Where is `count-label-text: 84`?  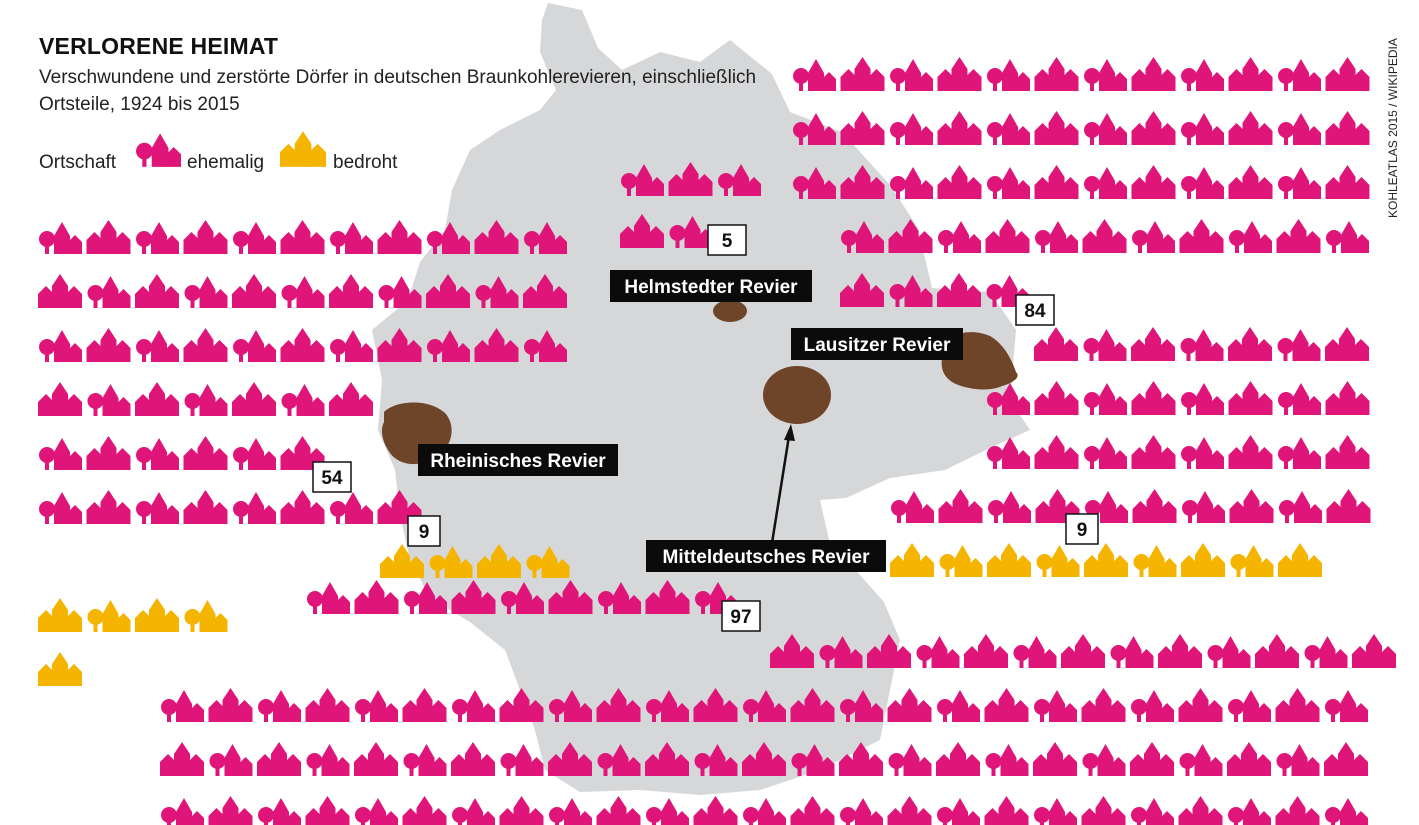 count-label-text: 84 is located at coordinates (1035, 311).